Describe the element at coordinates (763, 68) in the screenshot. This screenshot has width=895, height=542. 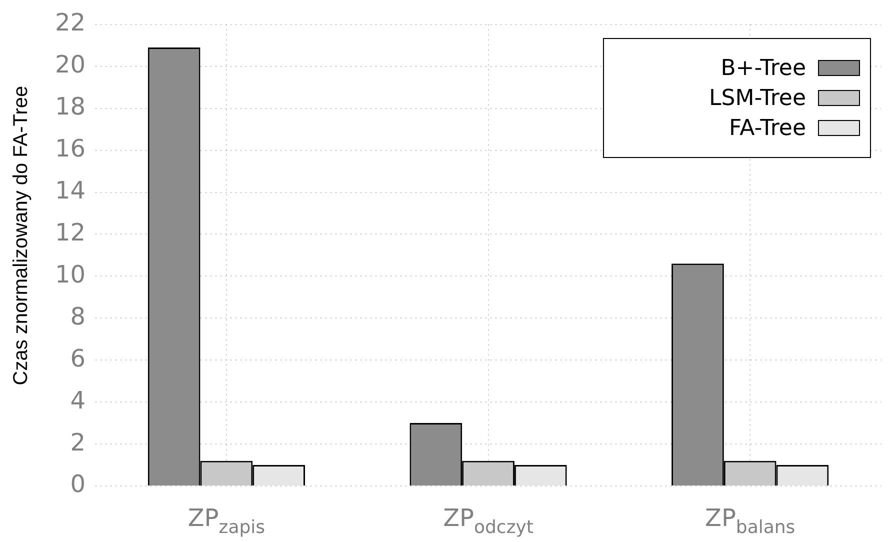
I see `legend-label: B+-Tree` at that location.